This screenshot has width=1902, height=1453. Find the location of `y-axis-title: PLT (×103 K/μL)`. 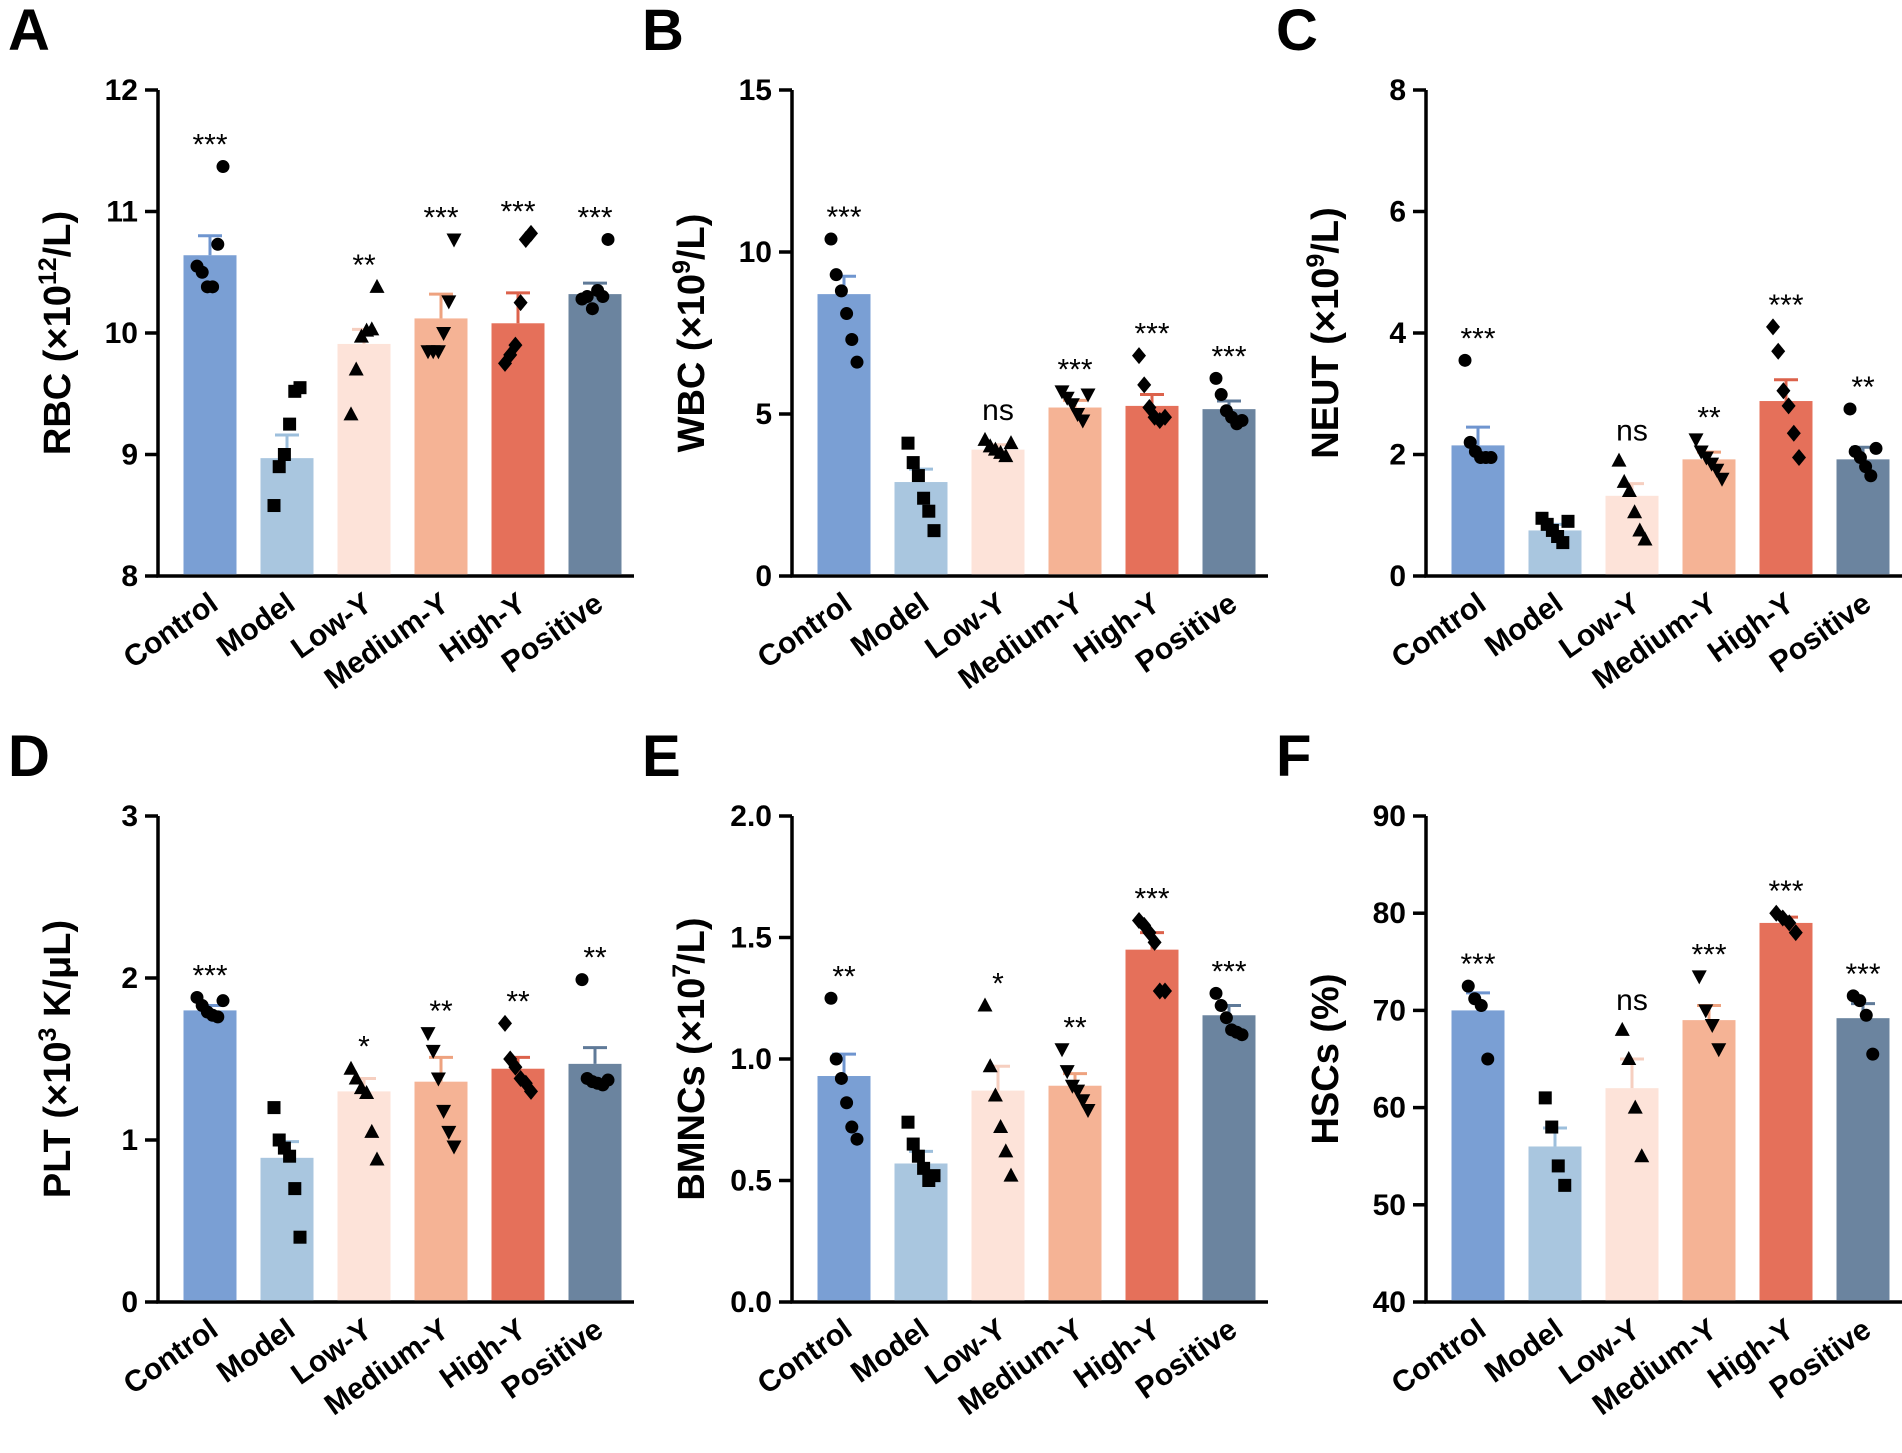

y-axis-title: PLT (×103 K/μL) is located at coordinates (56, 1059).